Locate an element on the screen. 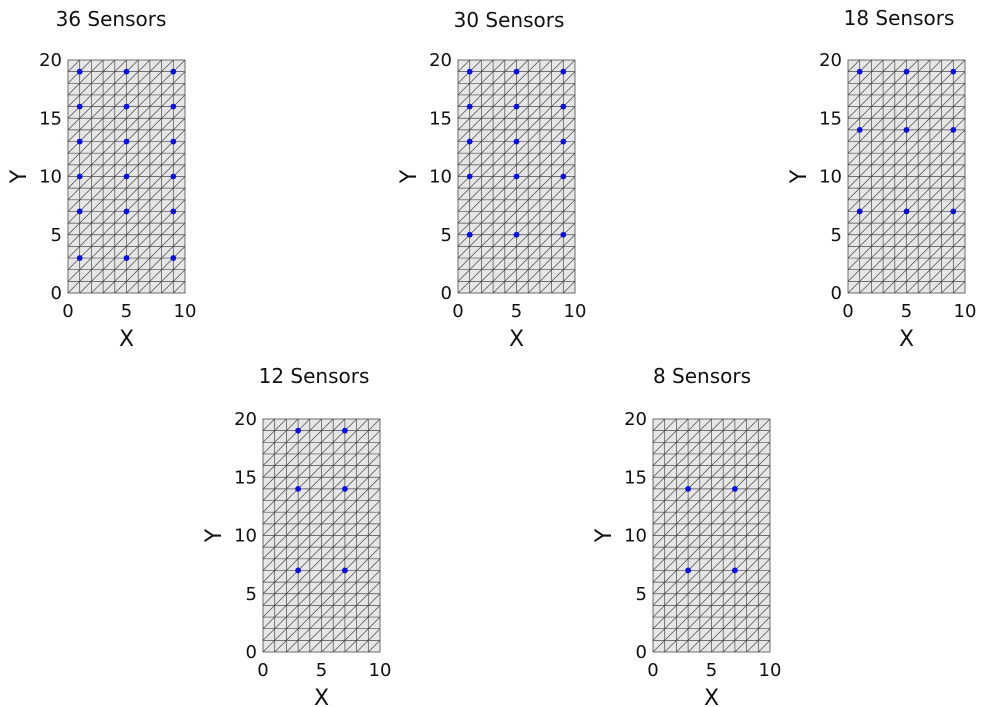 The image size is (984, 707). subplot-4: 12 Sensors 0 5 10 15 20 0 5 10 X Y is located at coordinates (296, 535).